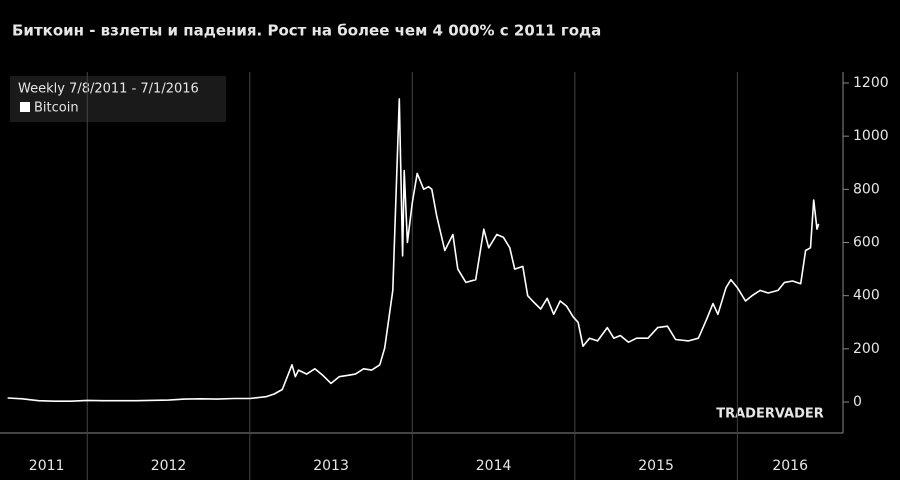  I want to click on y-tick-label: 400, so click(866, 296).